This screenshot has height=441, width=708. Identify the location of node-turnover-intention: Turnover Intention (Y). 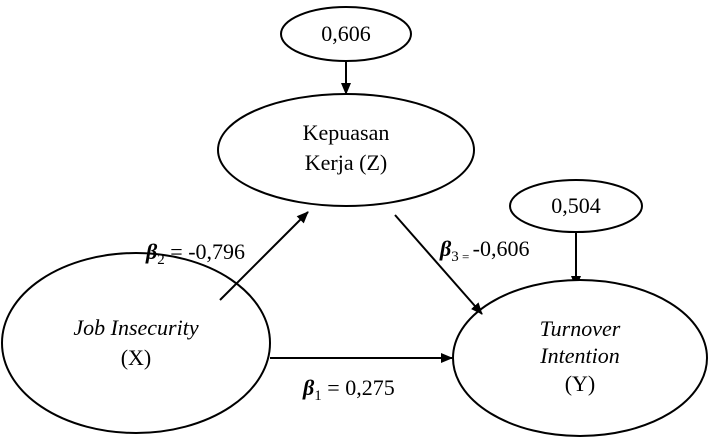
(580, 358).